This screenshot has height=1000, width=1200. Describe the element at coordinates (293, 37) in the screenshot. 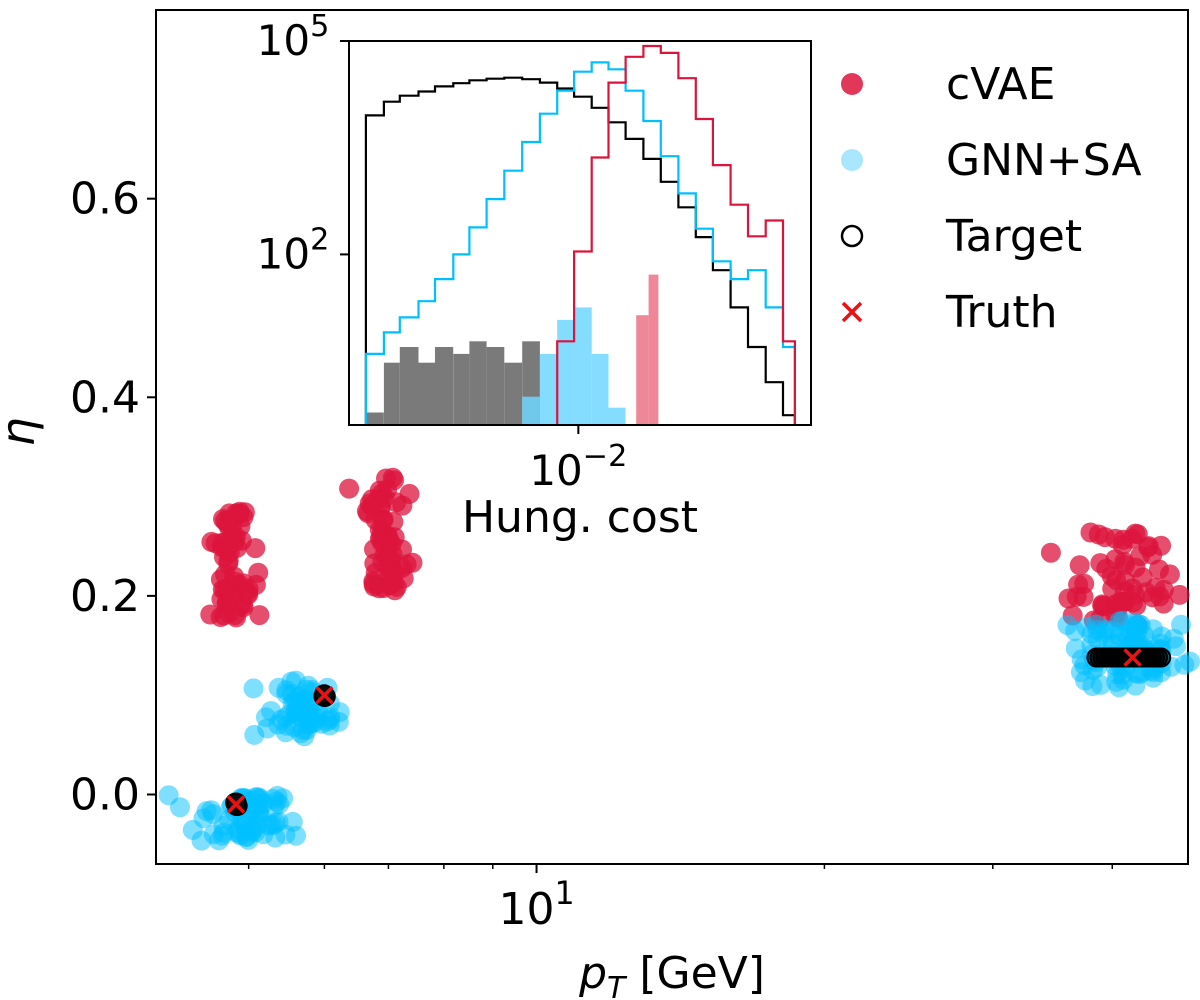

I see `inset-y-tick-label: 10⁵` at that location.